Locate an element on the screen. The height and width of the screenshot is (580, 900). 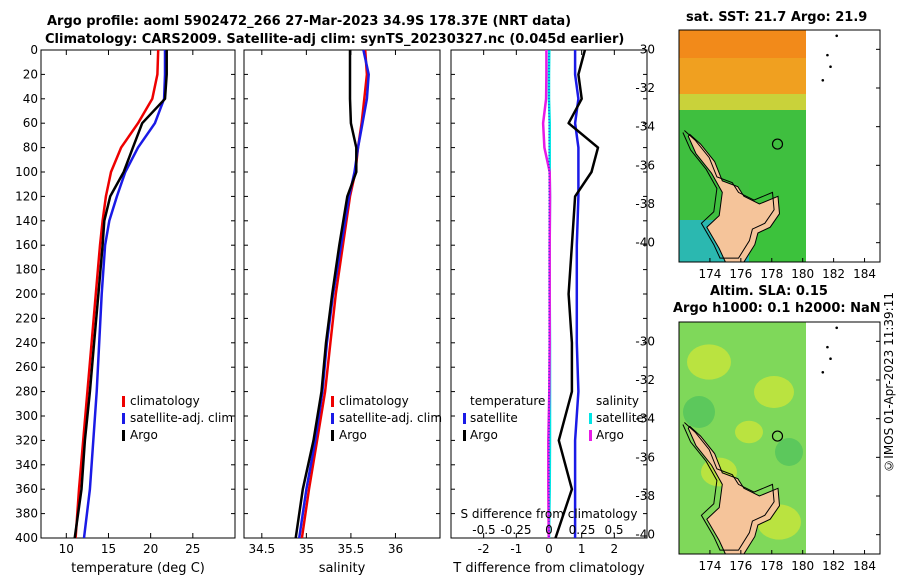
temperature-xtick-label: 20 is located at coordinates (150, 549).